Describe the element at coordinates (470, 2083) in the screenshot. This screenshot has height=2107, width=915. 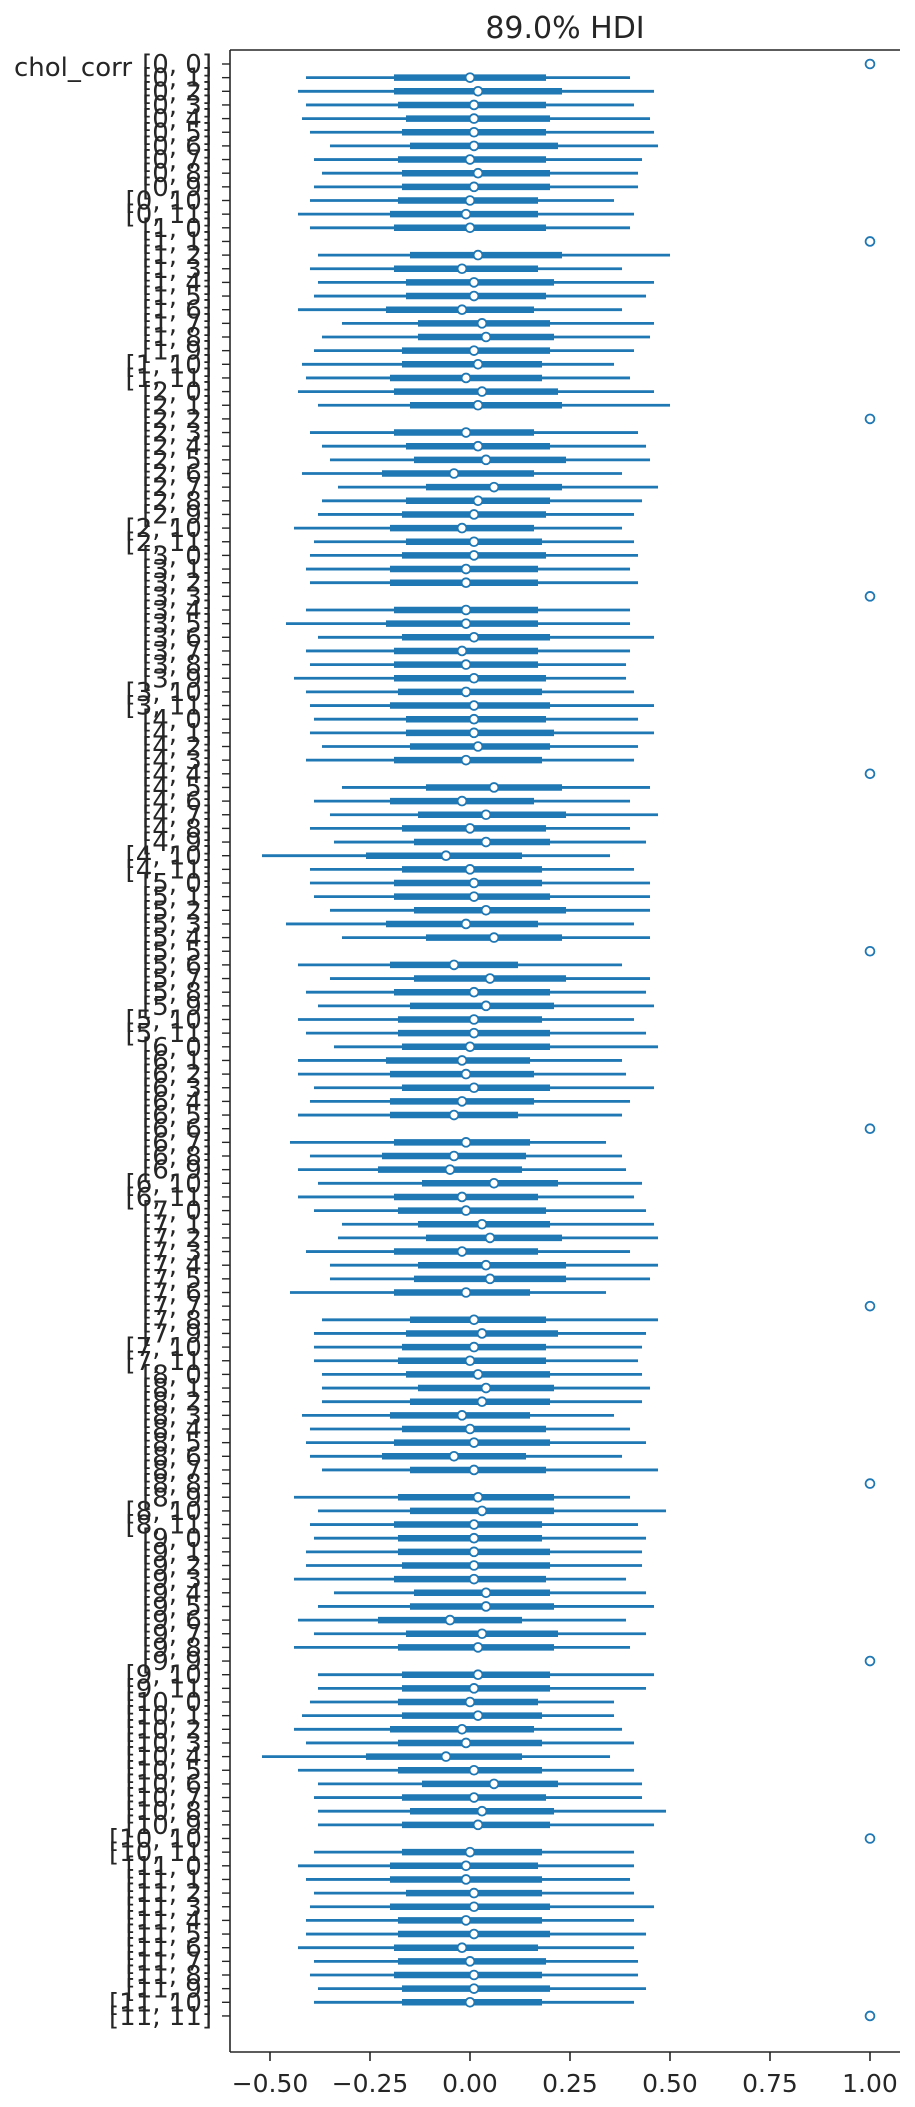
I see `x-tick-label: 0.00` at that location.